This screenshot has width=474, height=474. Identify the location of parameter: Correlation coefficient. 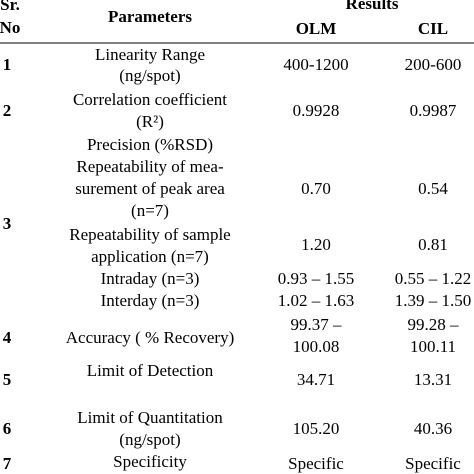
(150, 99).